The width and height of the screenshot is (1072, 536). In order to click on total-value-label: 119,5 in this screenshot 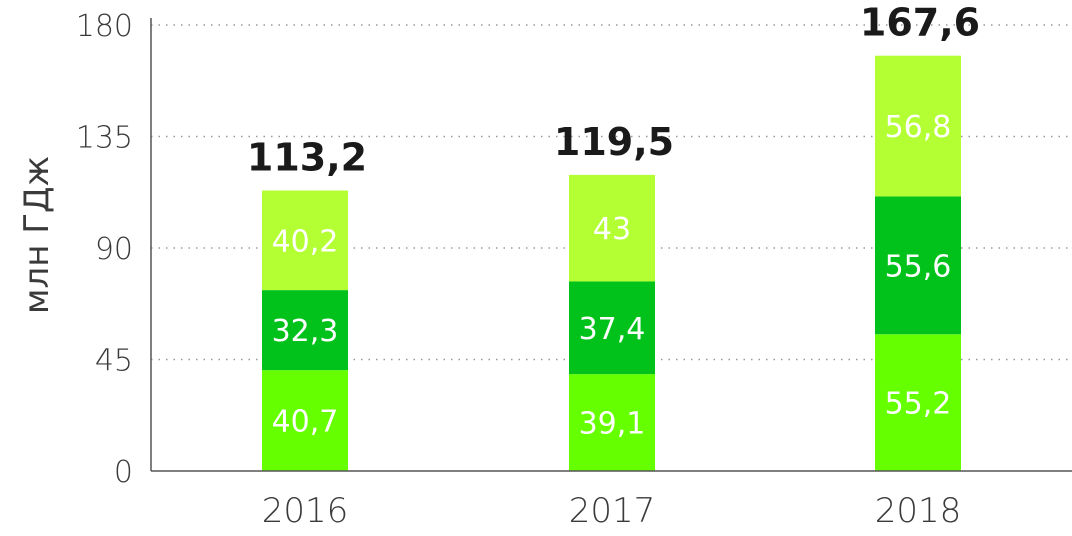, I will do `click(614, 142)`.